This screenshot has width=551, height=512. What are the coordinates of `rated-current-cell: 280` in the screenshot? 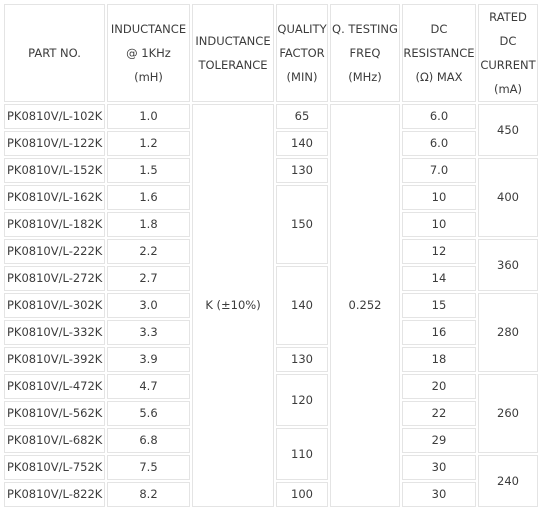 It's located at (508, 332).